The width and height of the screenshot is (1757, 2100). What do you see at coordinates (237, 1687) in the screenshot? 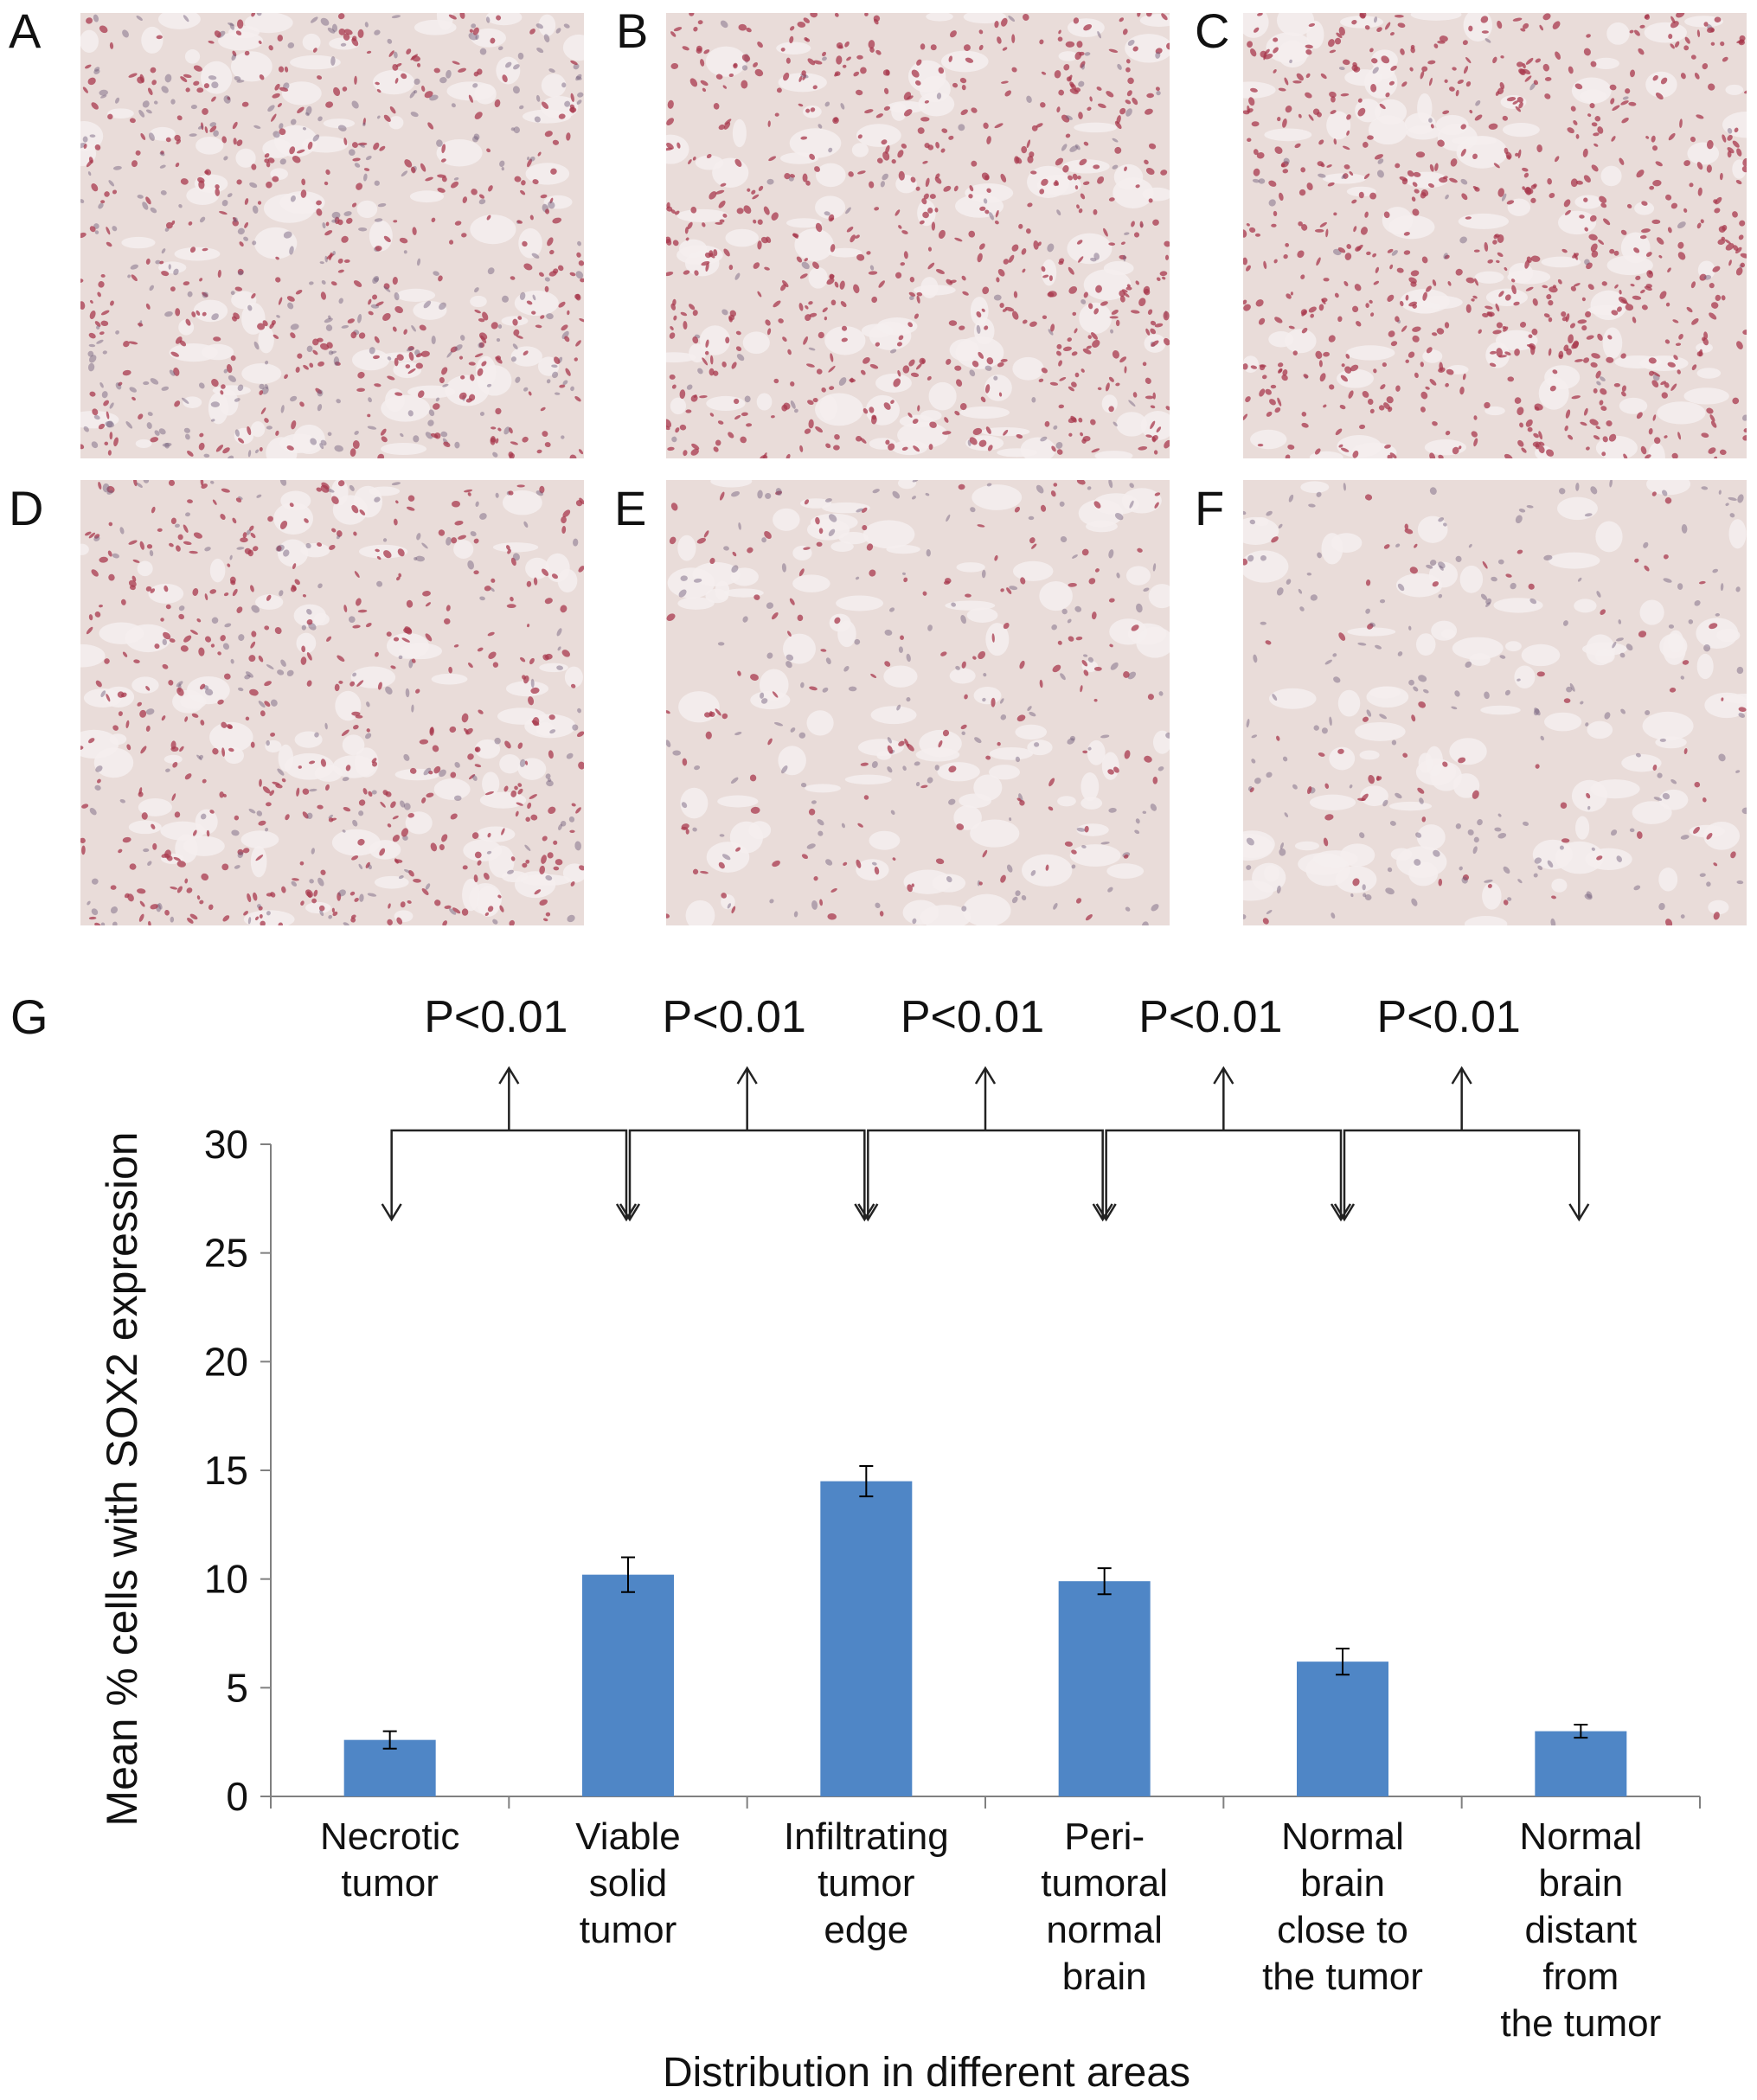
I see `y-tick-label: 5` at bounding box center [237, 1687].